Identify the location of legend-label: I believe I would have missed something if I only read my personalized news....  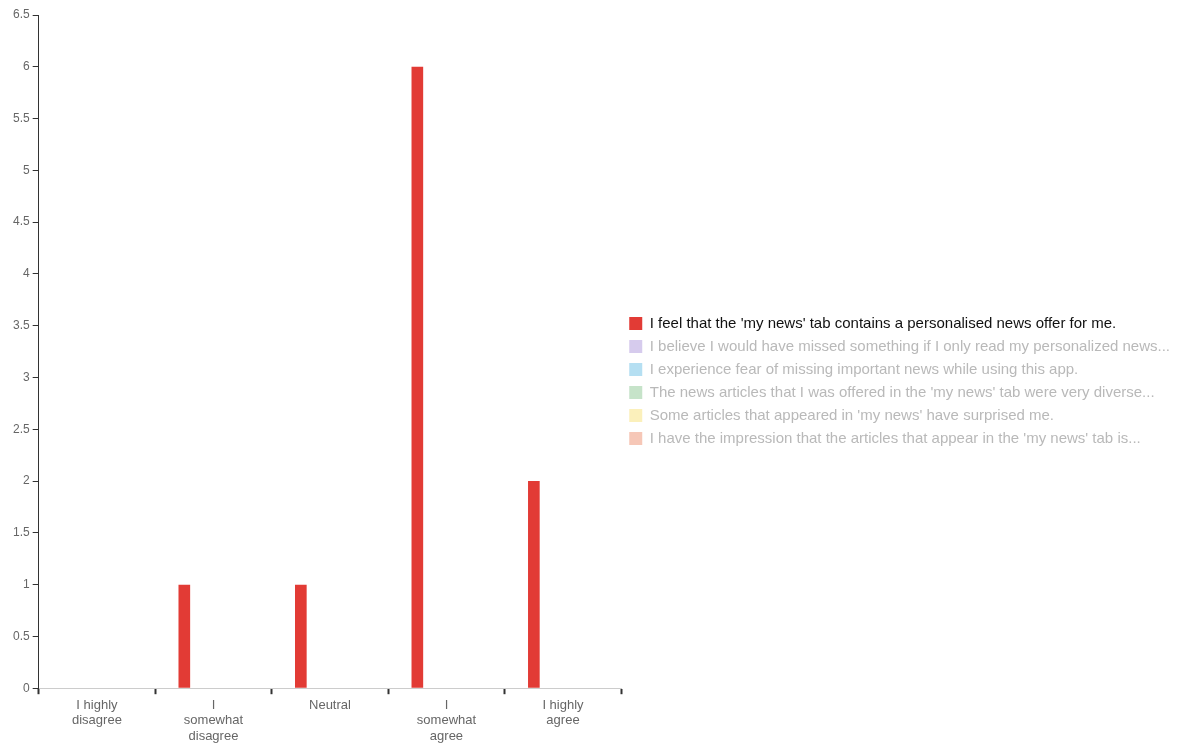
(909, 345).